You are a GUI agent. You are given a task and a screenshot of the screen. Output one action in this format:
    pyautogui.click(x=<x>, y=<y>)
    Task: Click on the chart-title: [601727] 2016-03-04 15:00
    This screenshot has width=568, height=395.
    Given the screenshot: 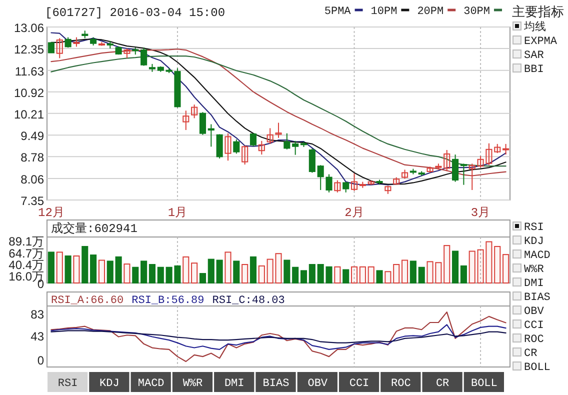 What is the action you would take?
    pyautogui.click(x=135, y=13)
    